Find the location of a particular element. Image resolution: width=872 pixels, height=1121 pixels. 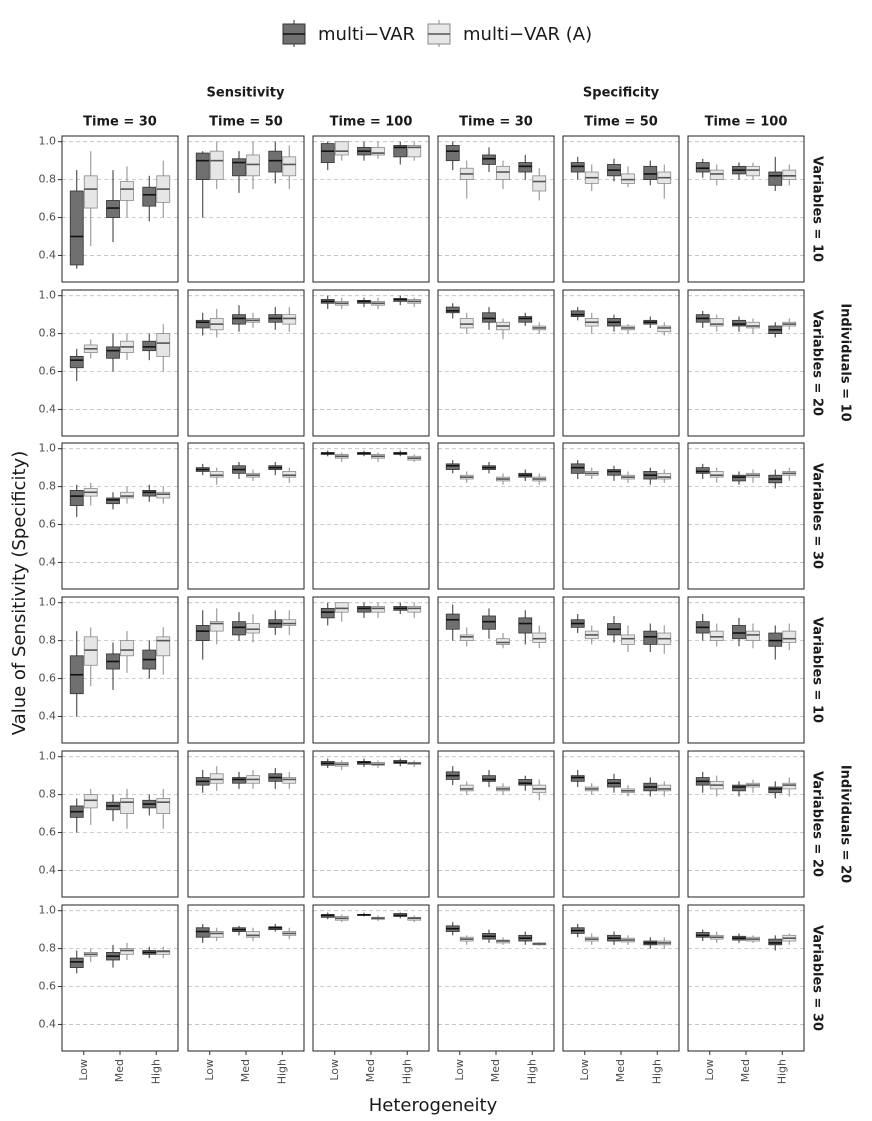

column-label: Time = 100 is located at coordinates (746, 122).